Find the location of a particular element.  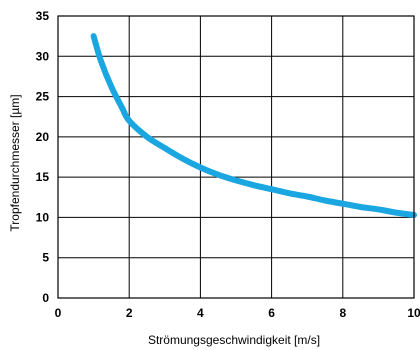

y-axis-label: Tropfendurchmesser [µm] is located at coordinates (15, 162).